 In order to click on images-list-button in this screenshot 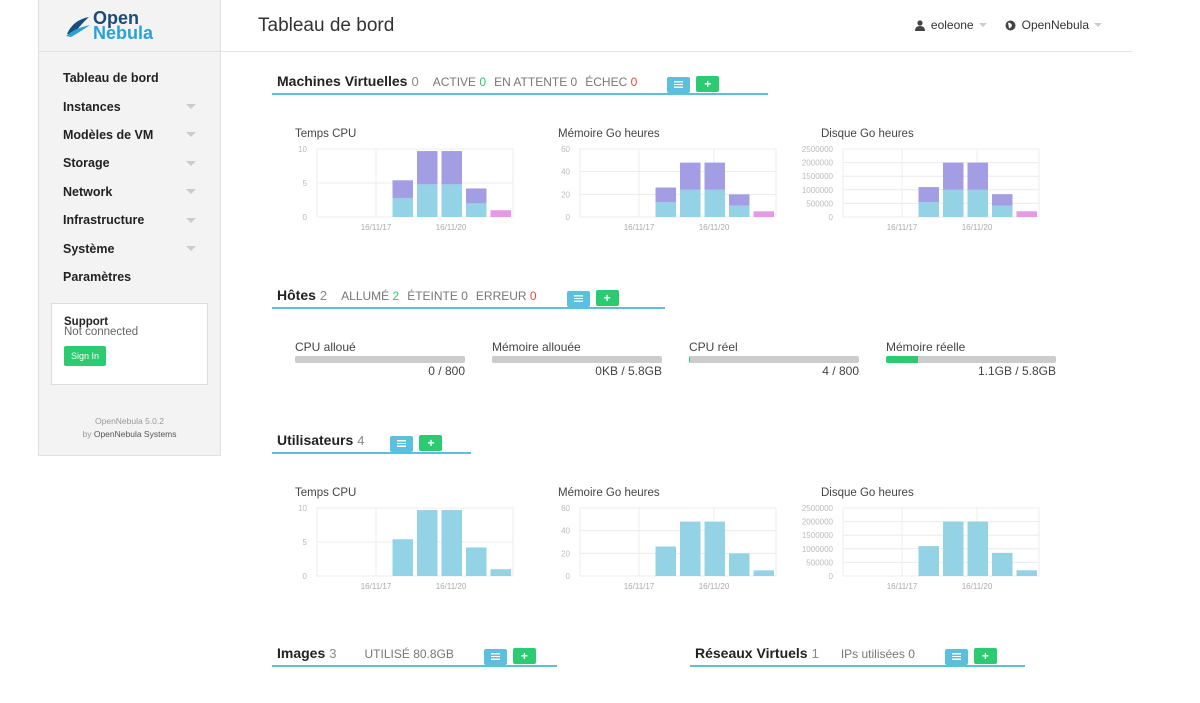, I will do `click(495, 656)`.